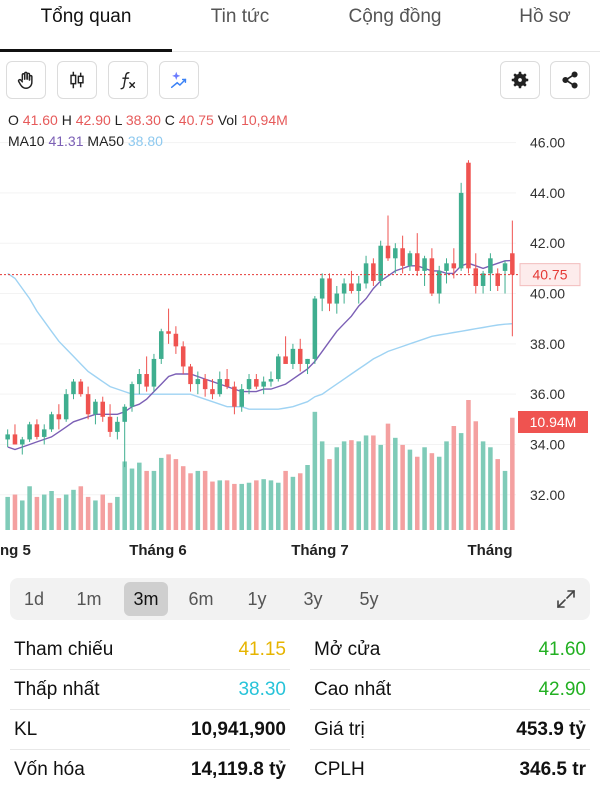 Image resolution: width=600 pixels, height=800 pixels. Describe the element at coordinates (450, 730) in the screenshot. I see `stat-value: Giá trị 453.9 tỷ` at that location.